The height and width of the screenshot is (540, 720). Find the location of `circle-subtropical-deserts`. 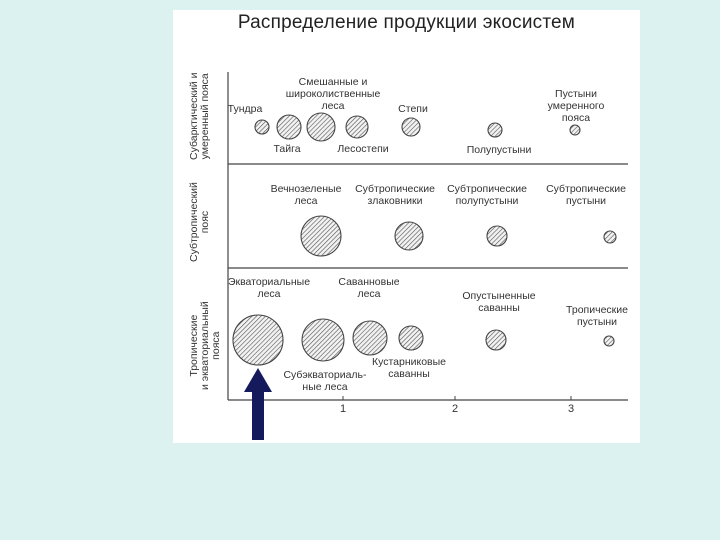

circle-subtropical-deserts is located at coordinates (610, 237).